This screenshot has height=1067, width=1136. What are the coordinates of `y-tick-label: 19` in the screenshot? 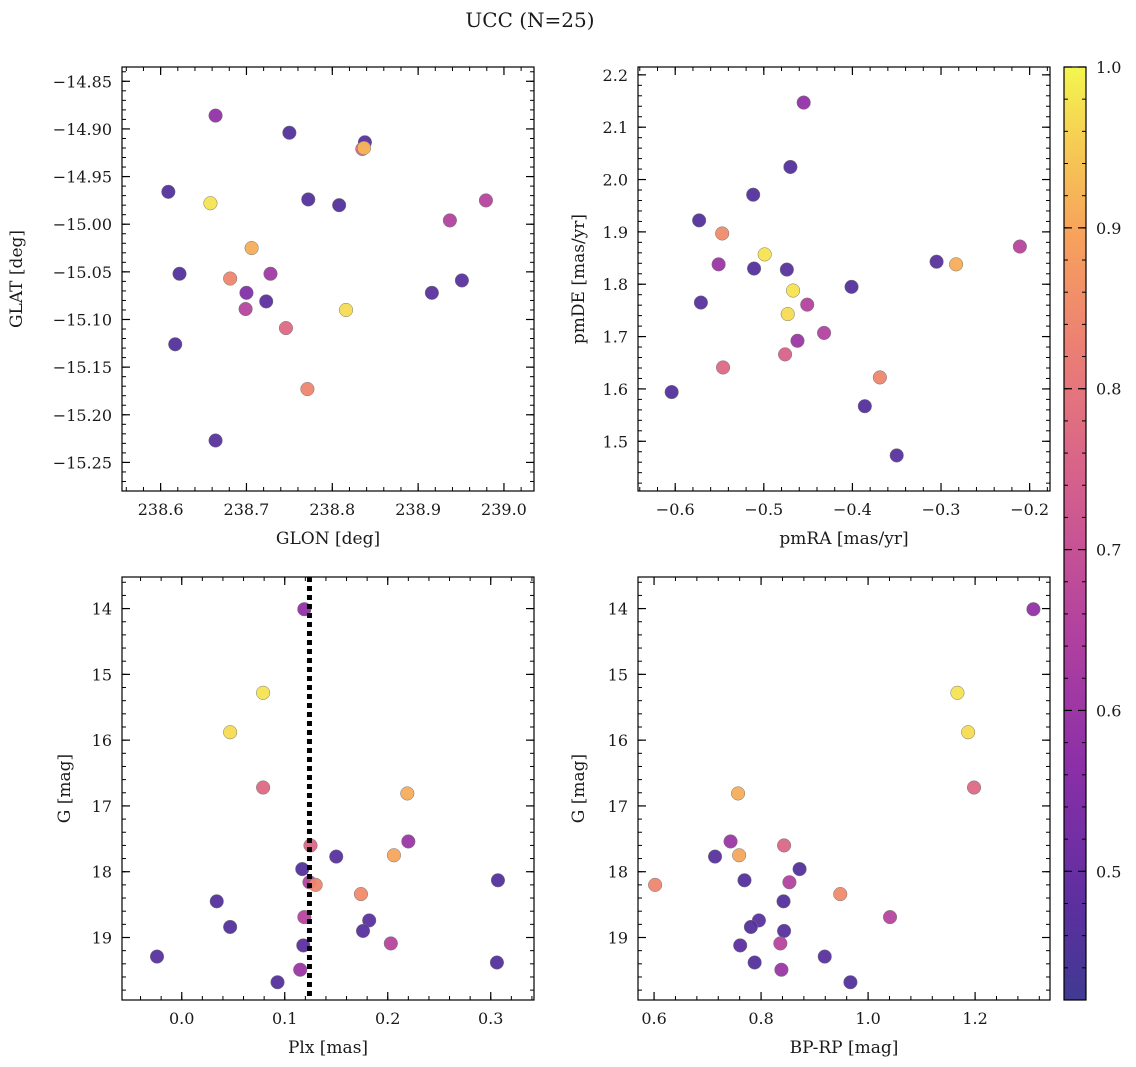 It's located at (102, 938).